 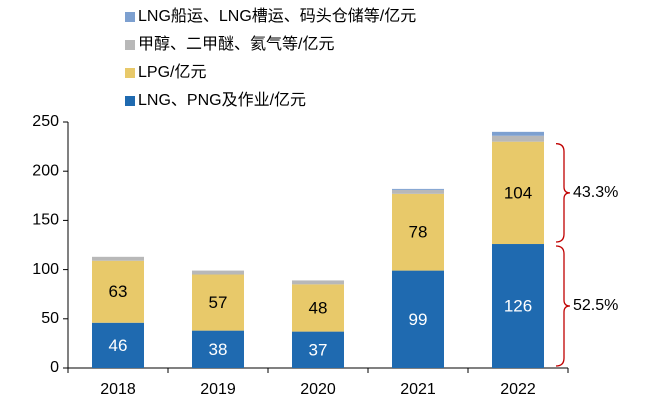 I want to click on x-tick-label: 2022, so click(x=518, y=389).